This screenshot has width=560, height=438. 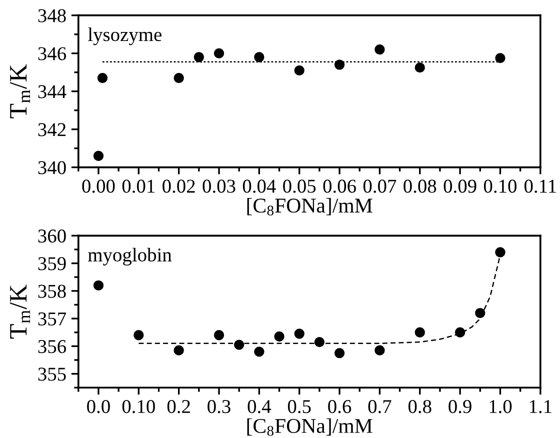 What do you see at coordinates (259, 186) in the screenshot?
I see `x-tick-label: 0.04` at bounding box center [259, 186].